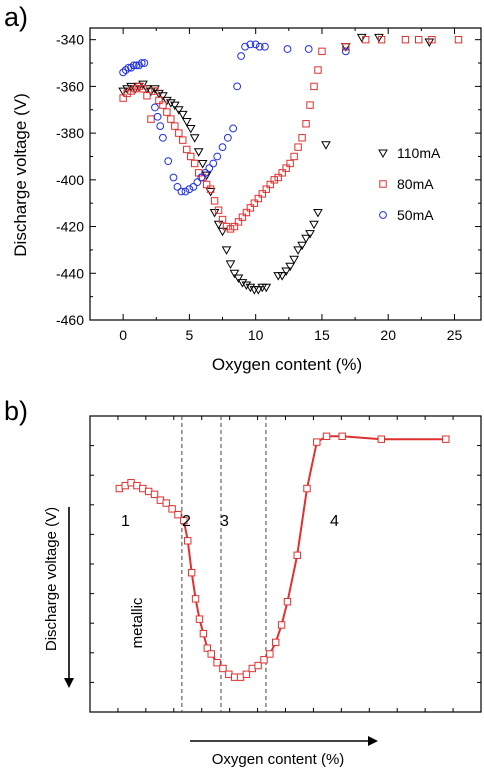 This screenshot has height=768, width=484. What do you see at coordinates (16, 411) in the screenshot?
I see `panel-label-b: b)` at bounding box center [16, 411].